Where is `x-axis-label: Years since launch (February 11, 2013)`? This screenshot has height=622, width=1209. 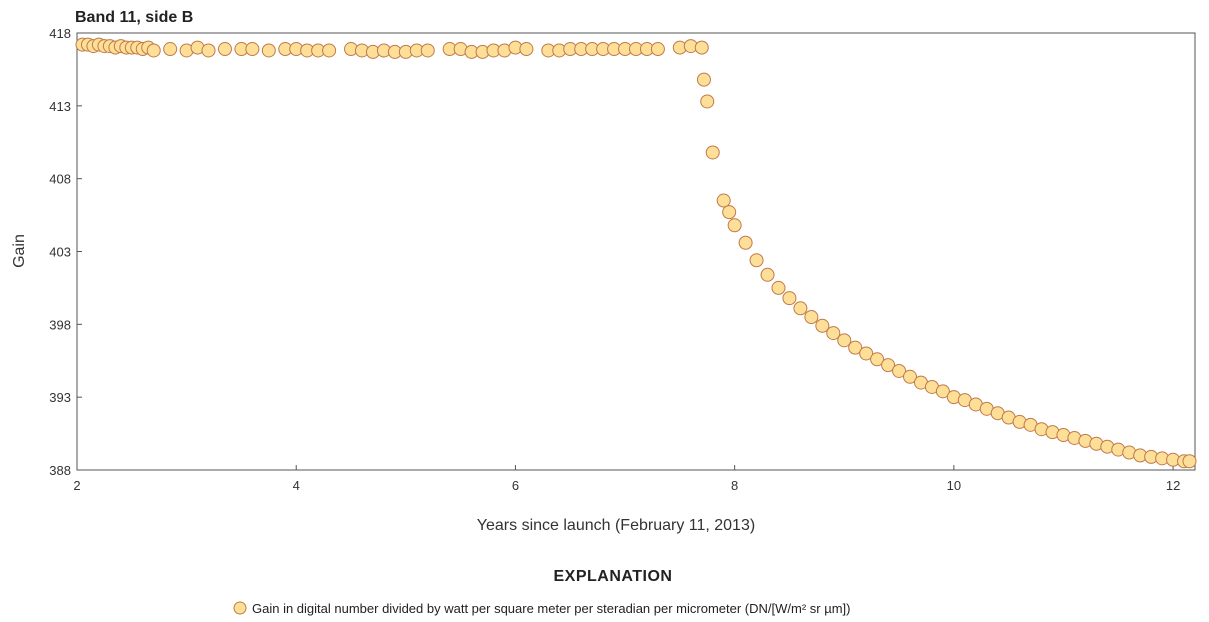
x-axis-label: Years since launch (February 11, 2013) is located at coordinates (616, 525).